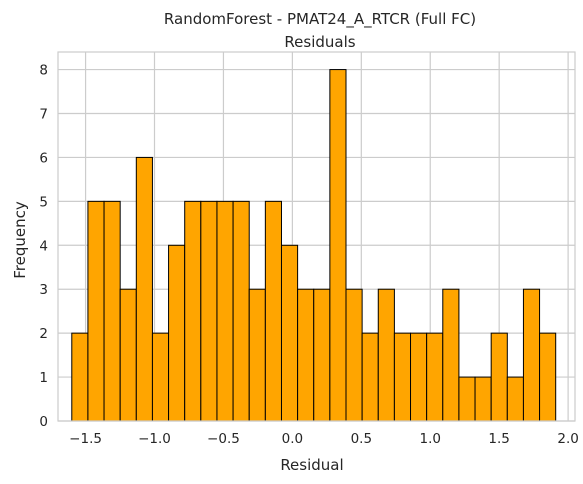  Describe the element at coordinates (85, 439) in the screenshot. I see `x-tick-label: −1.5` at that location.